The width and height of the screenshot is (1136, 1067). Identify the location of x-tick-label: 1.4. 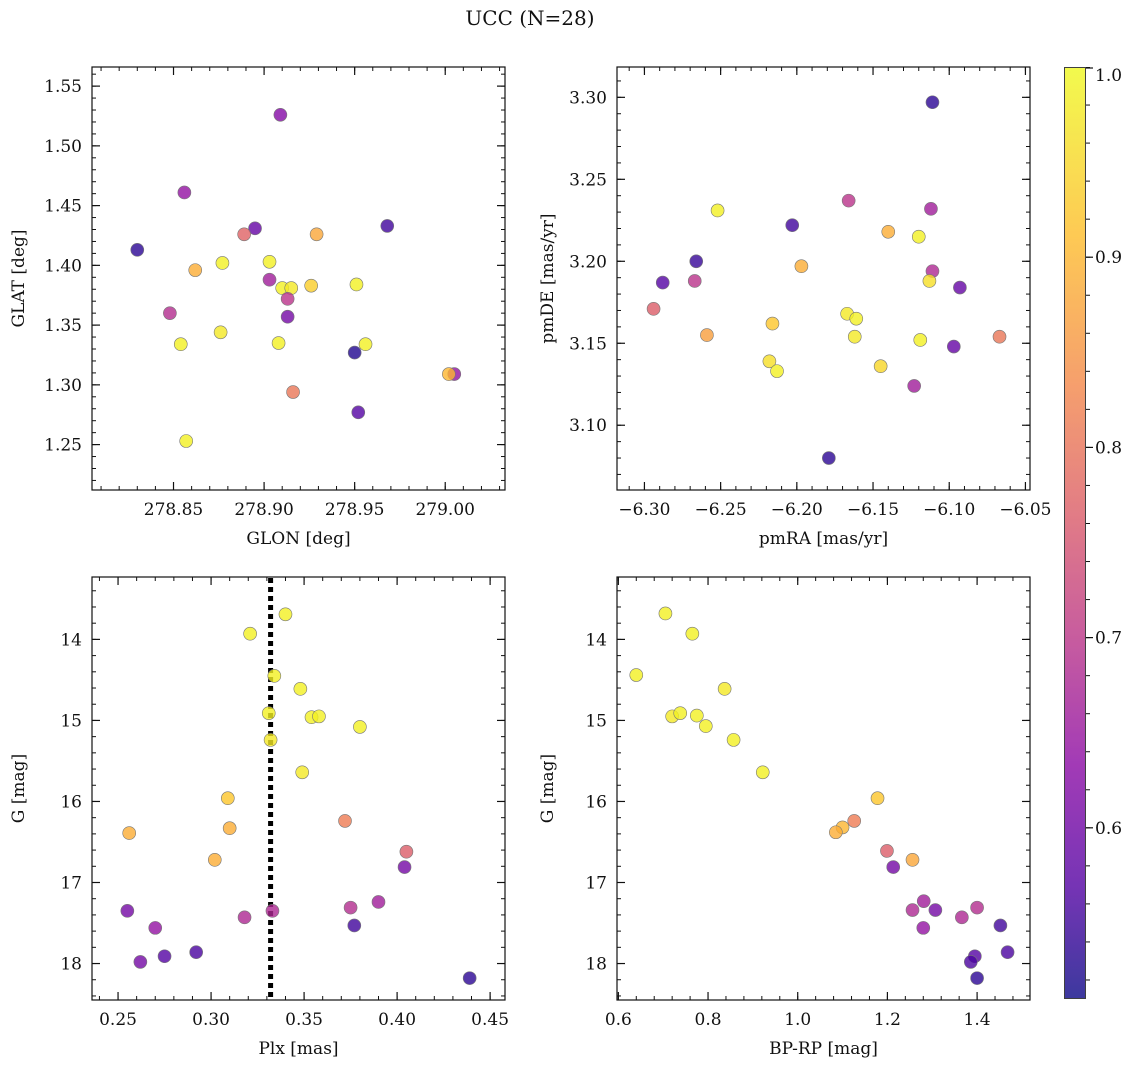
(977, 1020).